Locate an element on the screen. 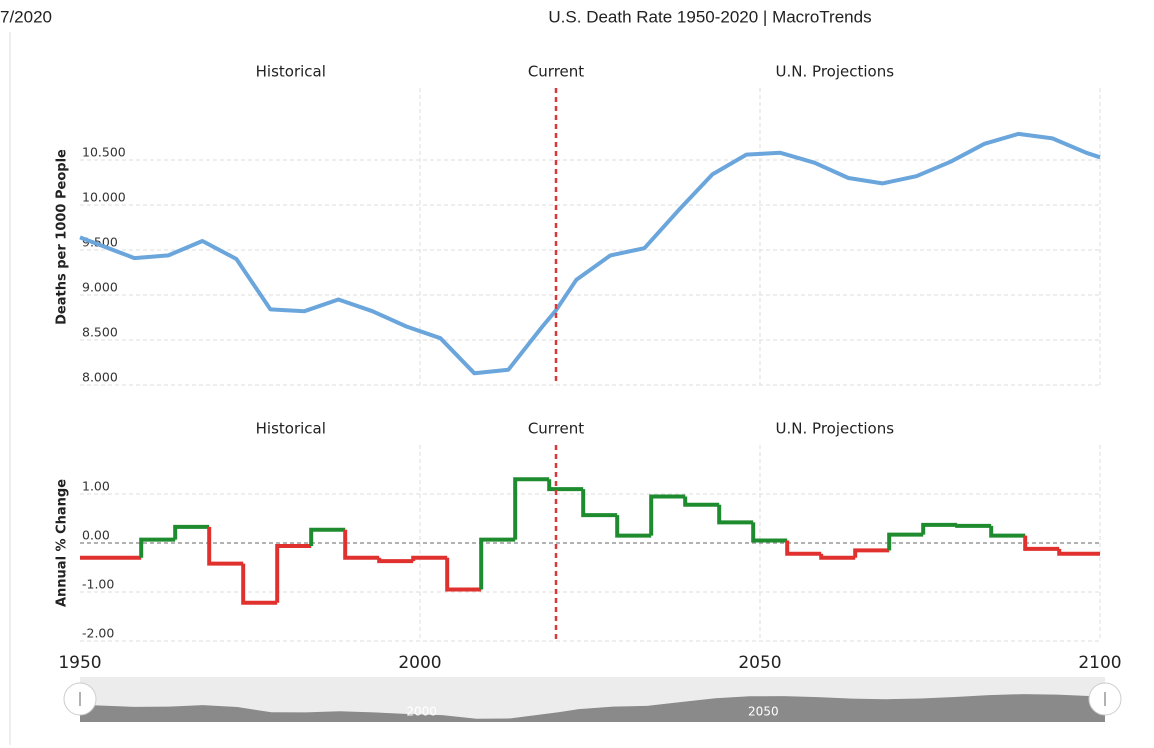 The image size is (1154, 748). chart-title: U.S. Death Rate 1950-2020 | MacroTrends is located at coordinates (709, 16).